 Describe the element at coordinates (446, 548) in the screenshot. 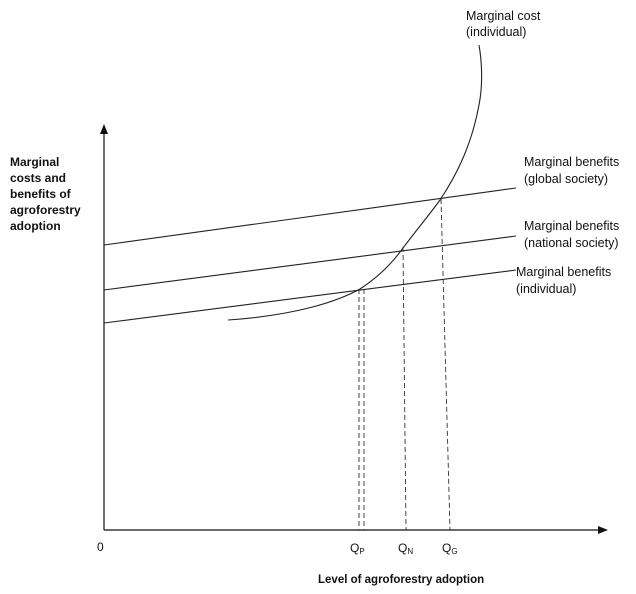

I see `qg-label-main: Q` at that location.